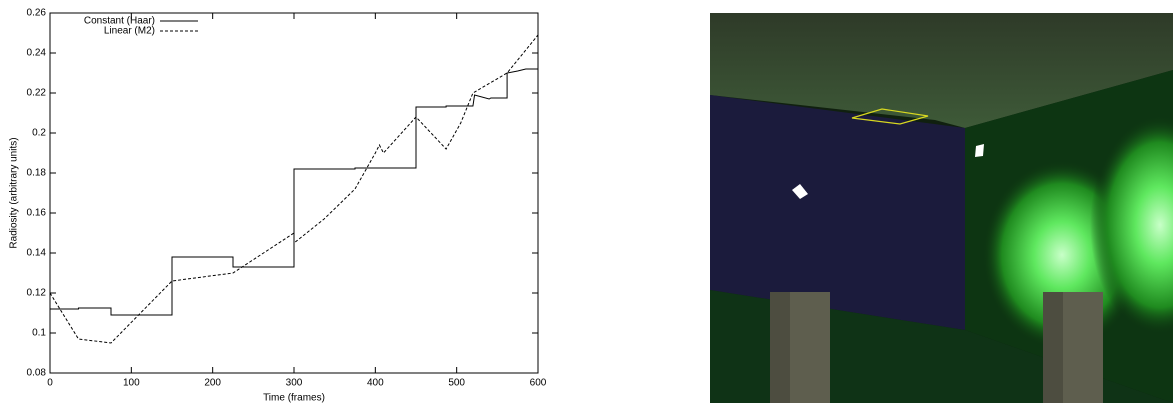 The image size is (1173, 403). I want to click on y-tick-label: 0.26, so click(37, 13).